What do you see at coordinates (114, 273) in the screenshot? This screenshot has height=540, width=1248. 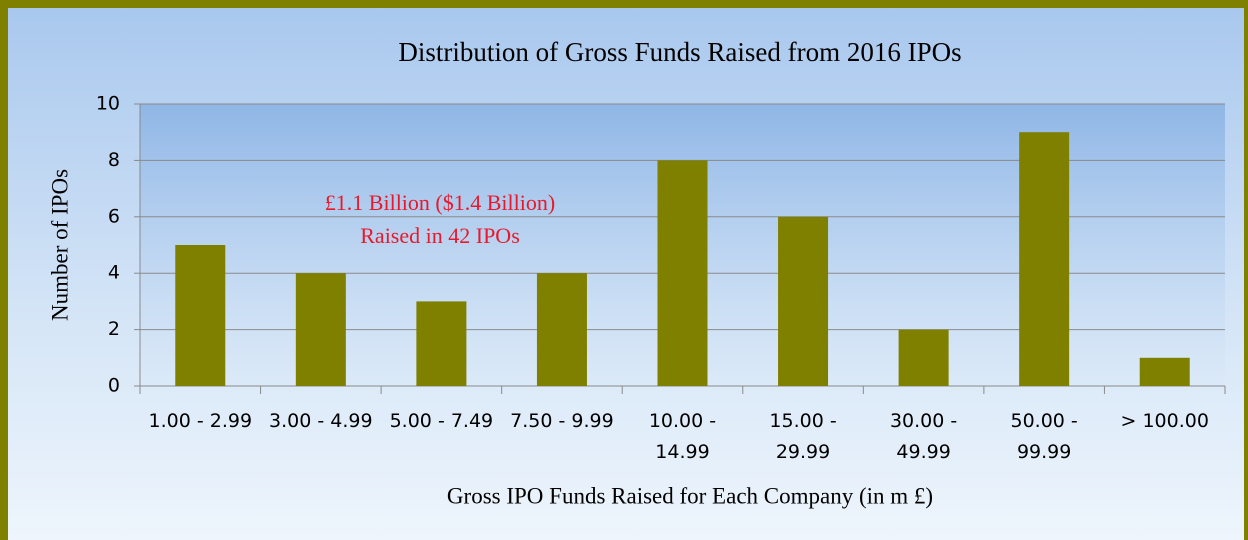 I see `y-tick-label: 4` at bounding box center [114, 273].